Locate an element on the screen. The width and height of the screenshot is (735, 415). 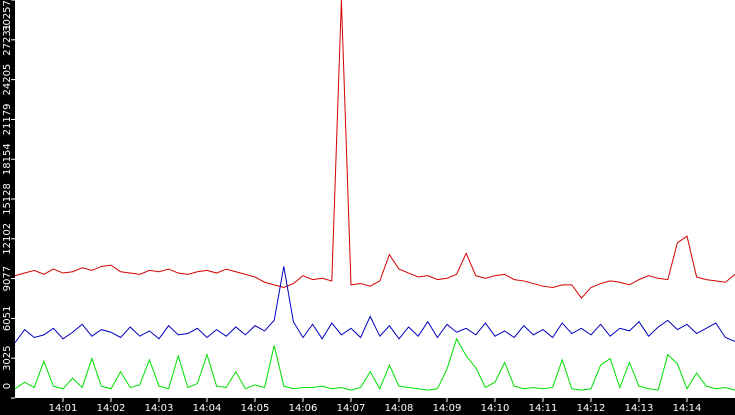
x-axis-band is located at coordinates (367, 406).